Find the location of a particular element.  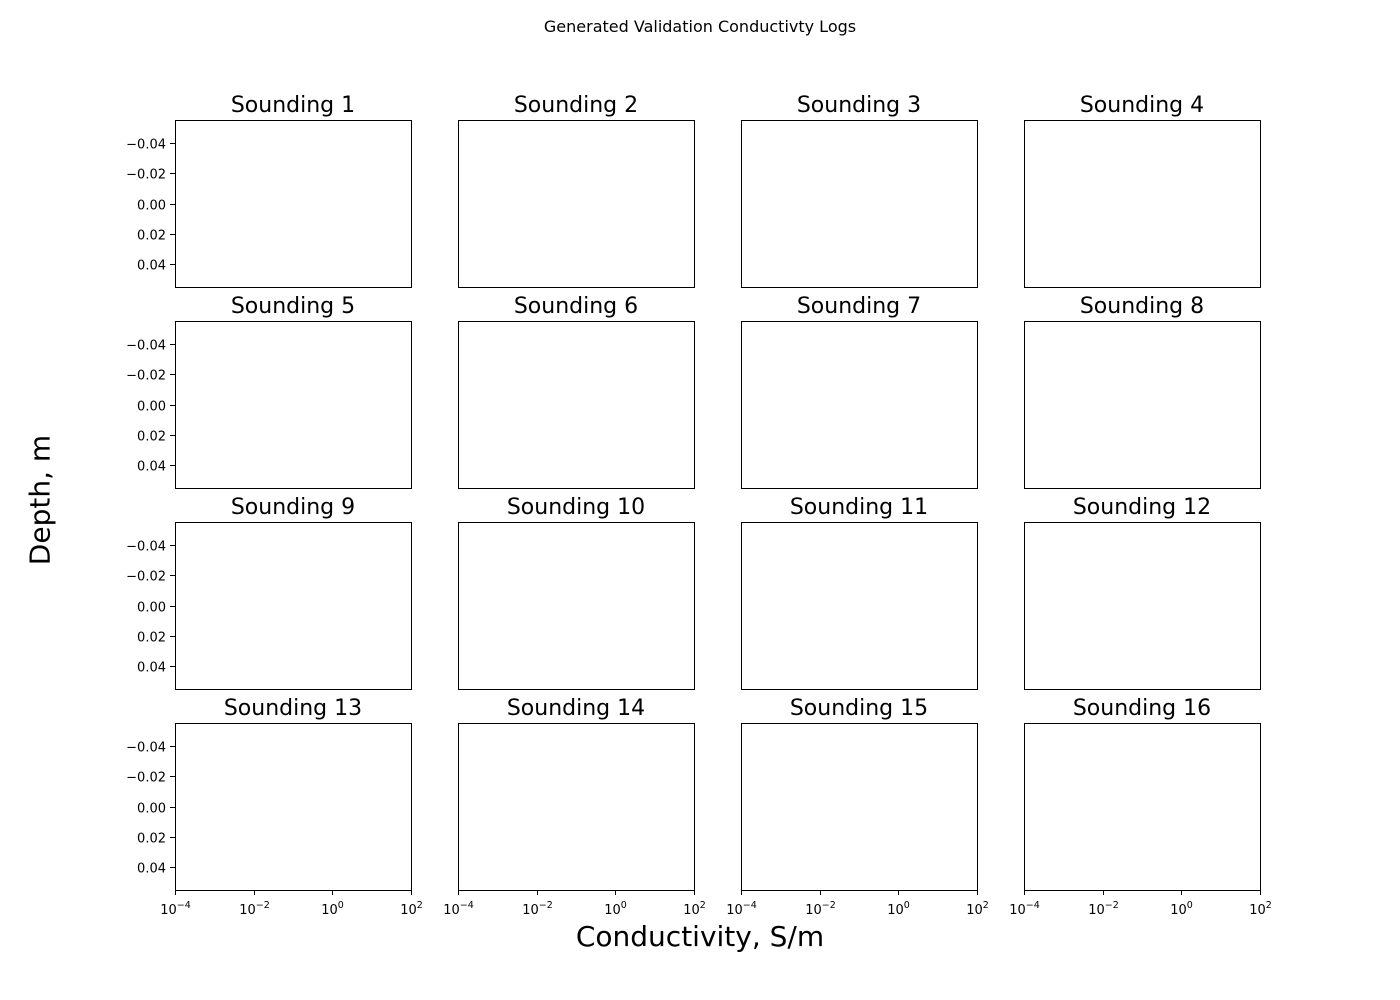

subplot-1: Sounding 1 −0.04 −0.02 0.00 0.02 0.04 is located at coordinates (269, 190).